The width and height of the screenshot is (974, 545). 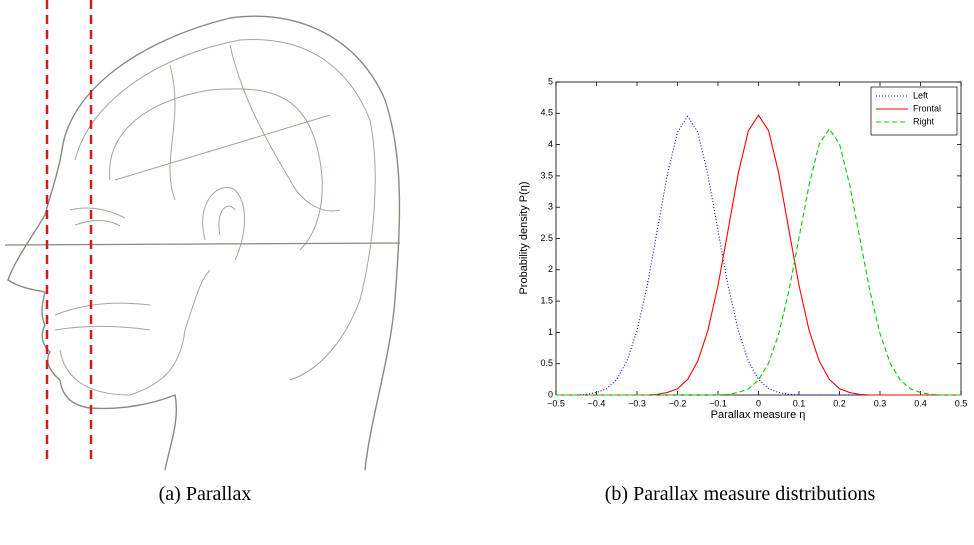 I want to click on x-tick-label: 0.3, so click(x=880, y=403).